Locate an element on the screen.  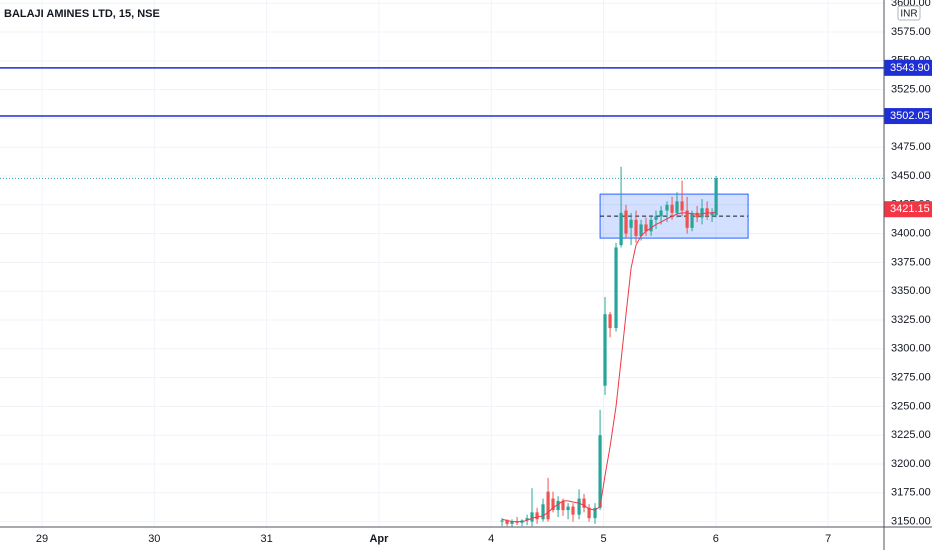
y-tick-label: 3300.00 is located at coordinates (911, 349).